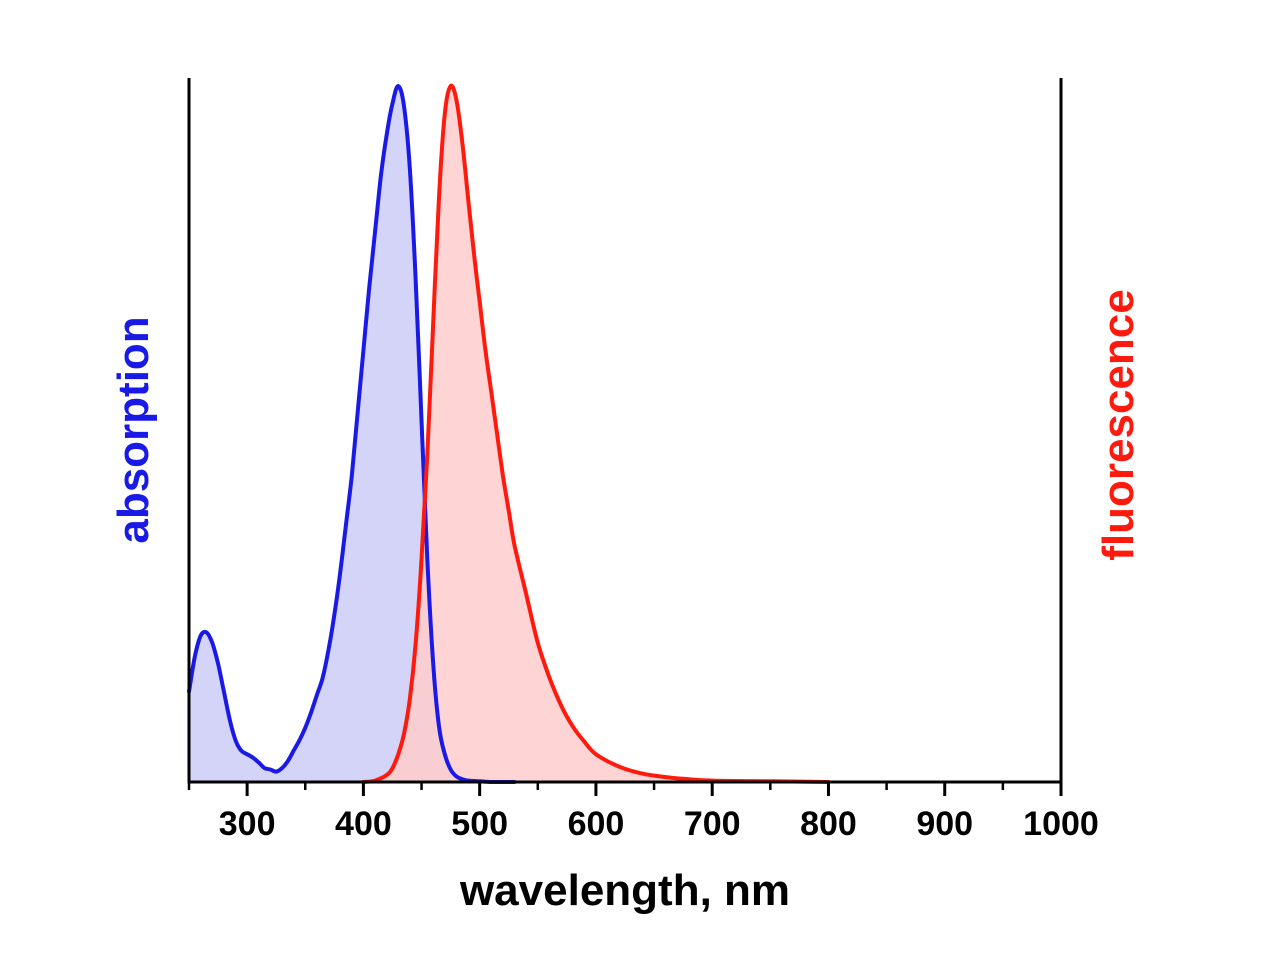  I want to click on x-tick-label-1000: 1000, so click(1061, 824).